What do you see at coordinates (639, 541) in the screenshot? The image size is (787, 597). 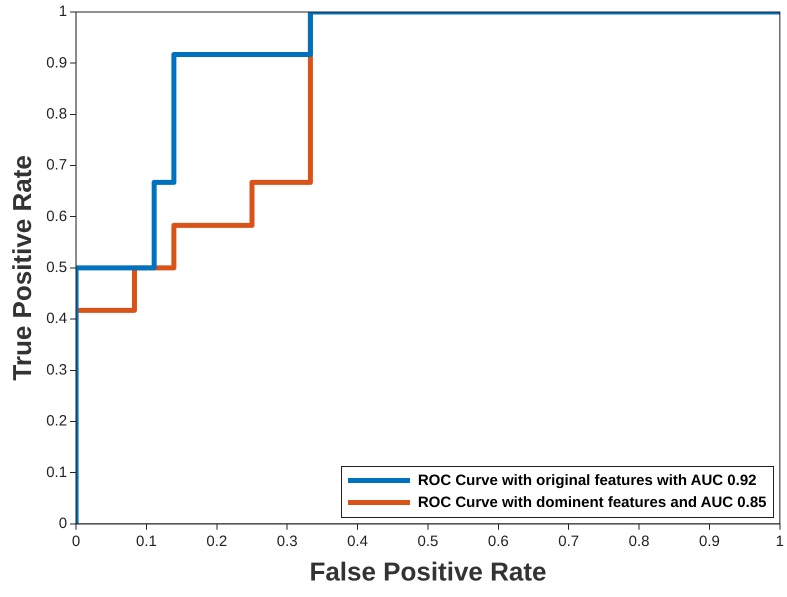 I see `x-tick-label: 0.8` at bounding box center [639, 541].